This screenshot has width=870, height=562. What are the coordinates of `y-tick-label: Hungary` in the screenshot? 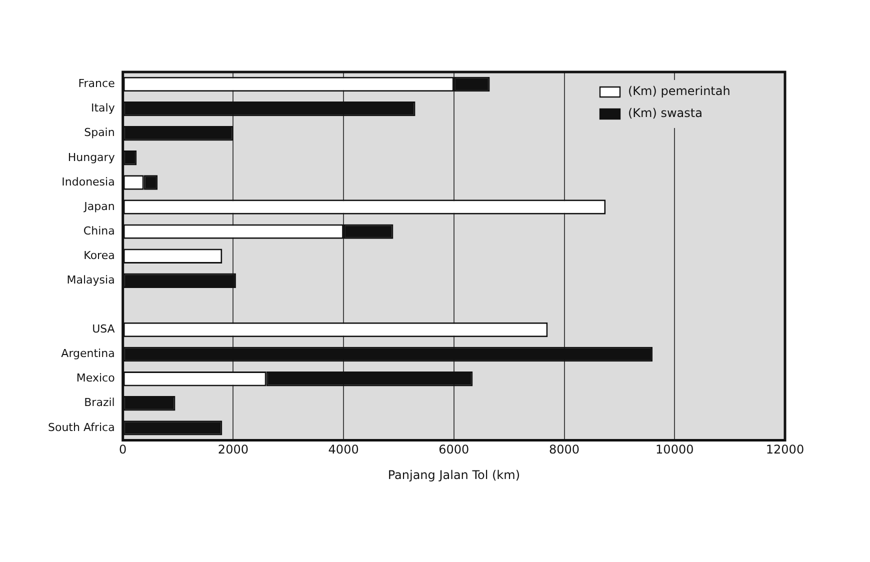 It's located at (92, 157).